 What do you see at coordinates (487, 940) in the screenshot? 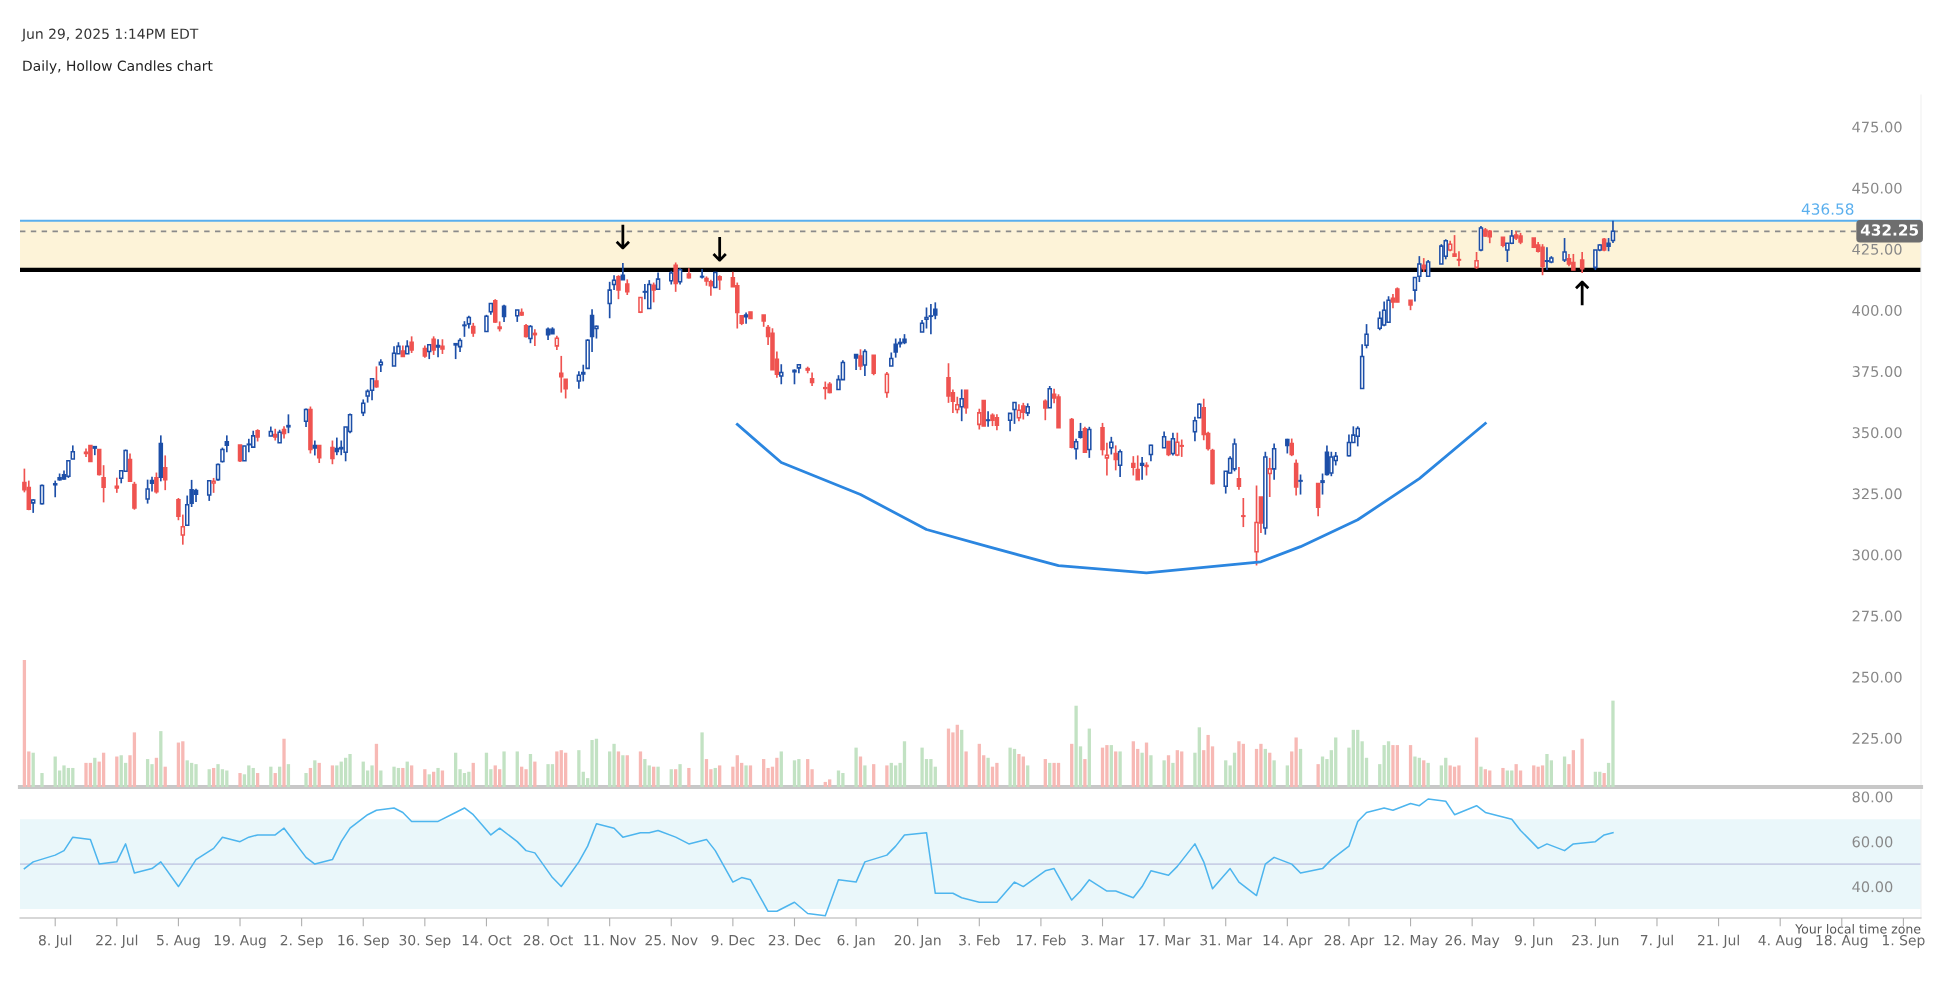
I see `x-tick-label: 14. Oct` at bounding box center [487, 940].